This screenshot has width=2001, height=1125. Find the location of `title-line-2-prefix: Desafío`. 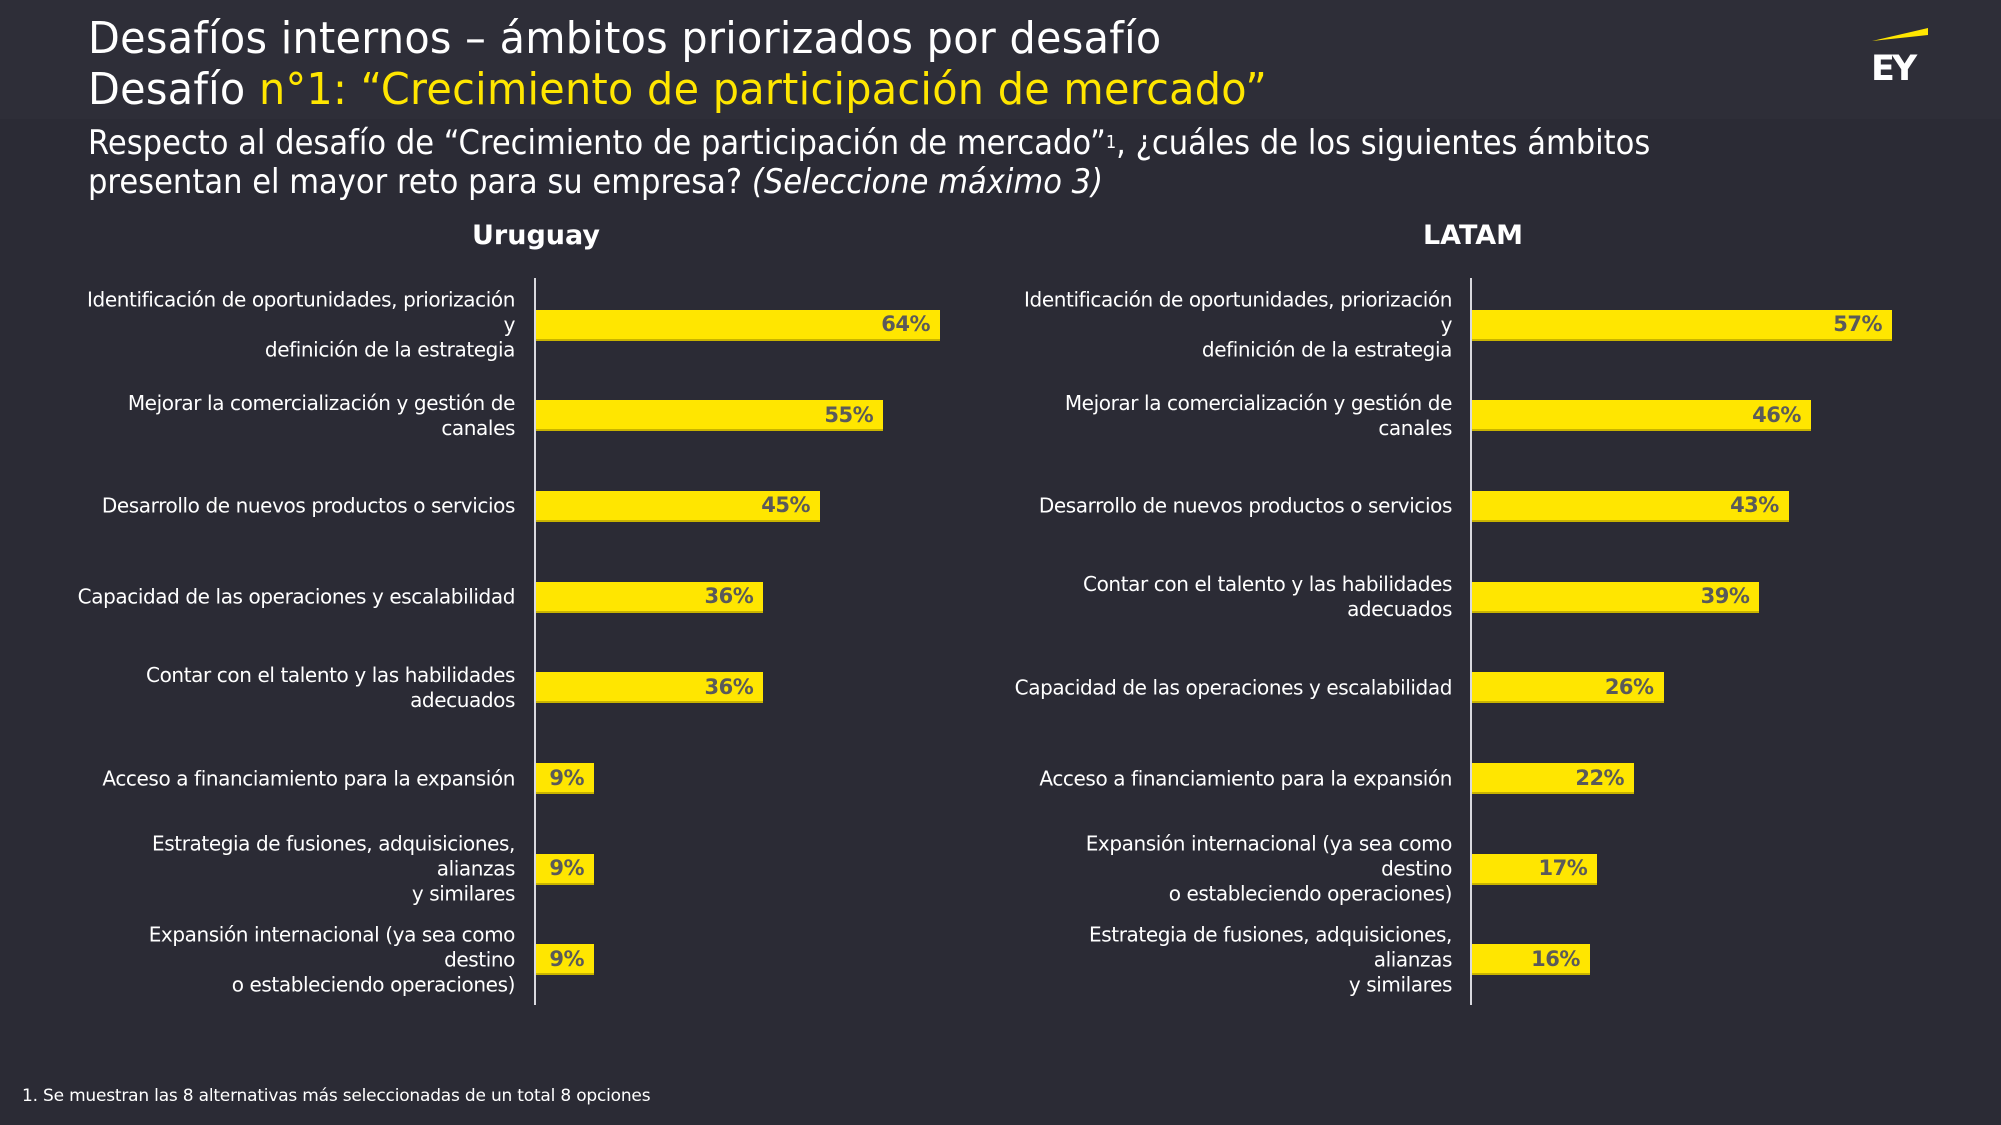

title-line-2-prefix: Desafío is located at coordinates (173, 89).